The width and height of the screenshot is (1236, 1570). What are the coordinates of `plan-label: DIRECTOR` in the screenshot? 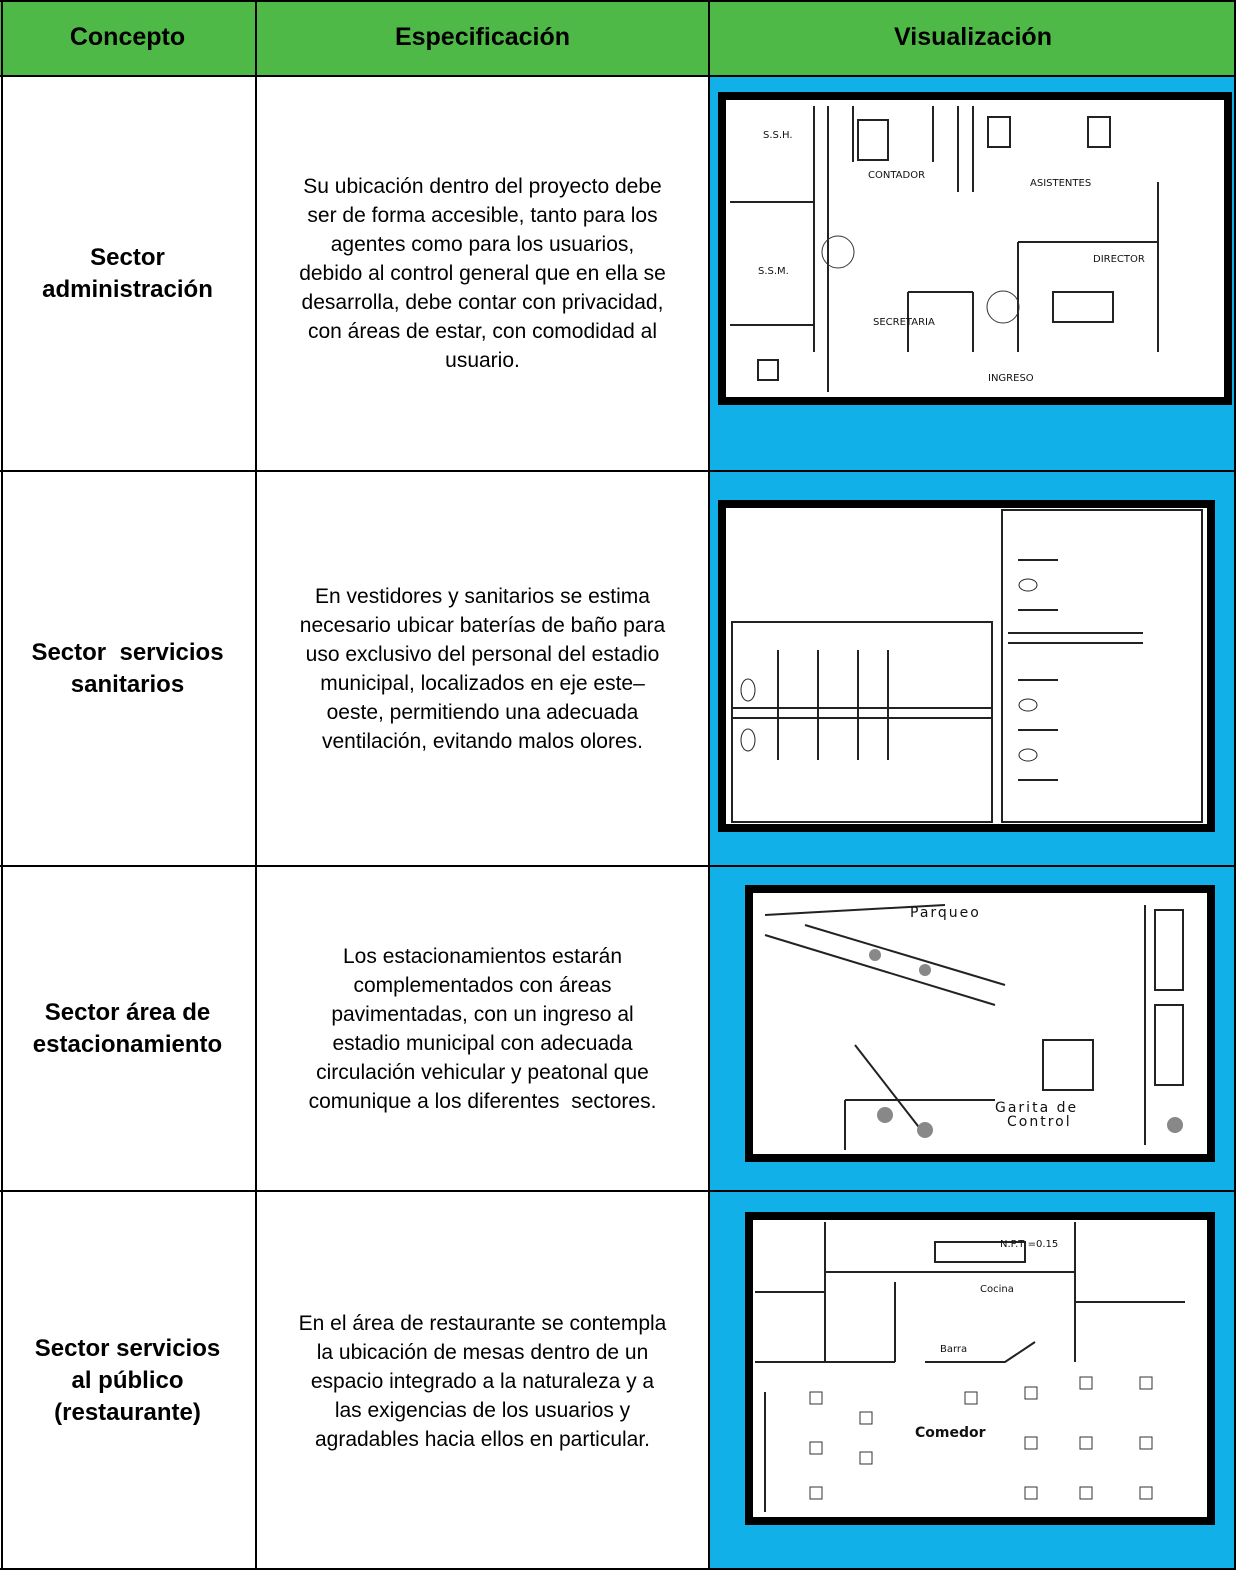 It's located at (1119, 259).